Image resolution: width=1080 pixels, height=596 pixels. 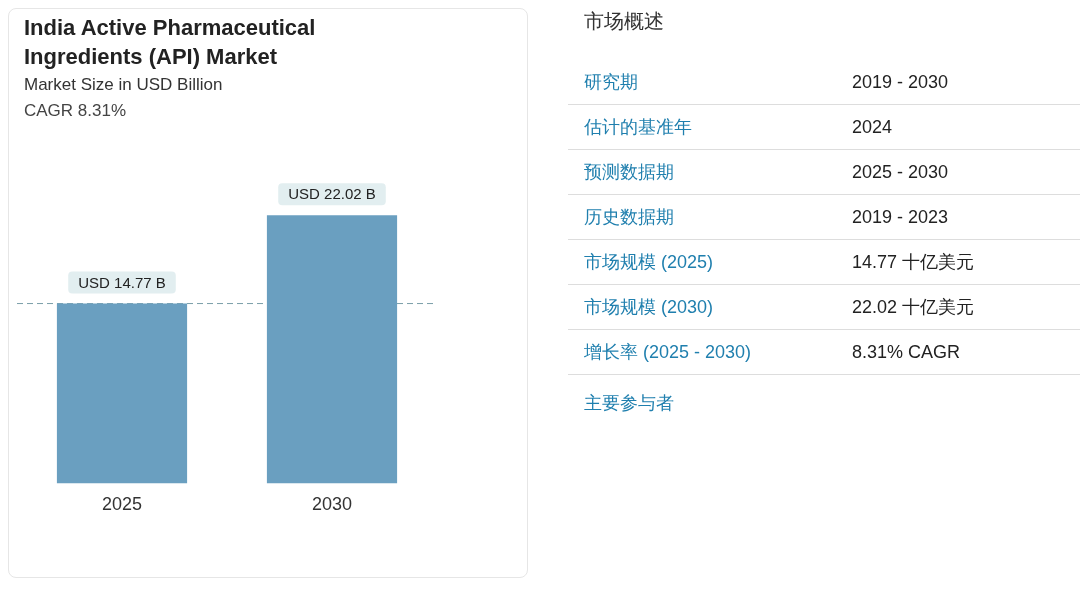 I want to click on text: 2025 - 2030, so click(x=900, y=172).